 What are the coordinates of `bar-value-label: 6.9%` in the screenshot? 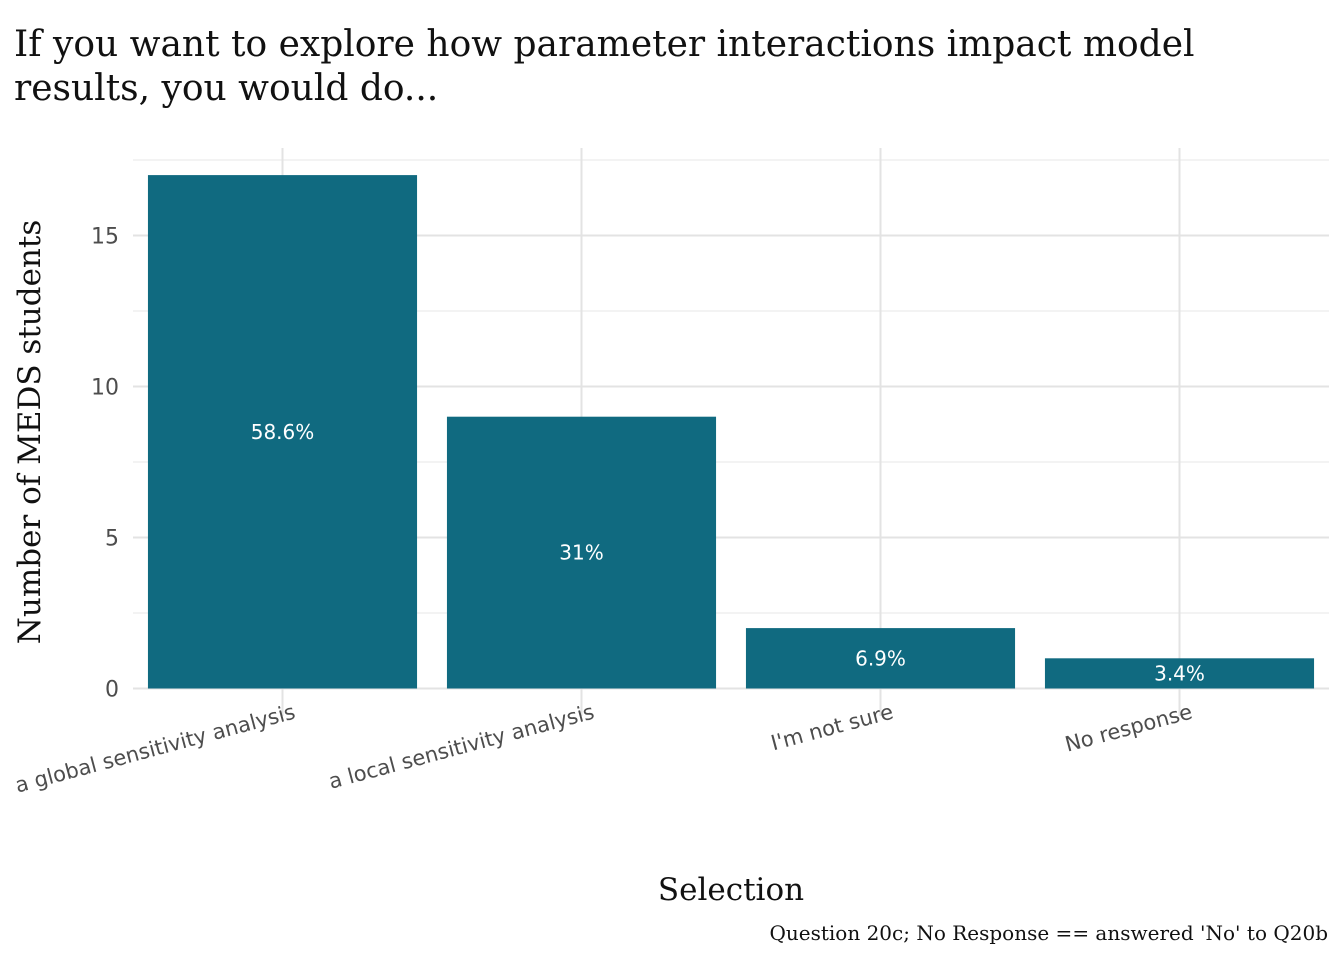 It's located at (880, 658).